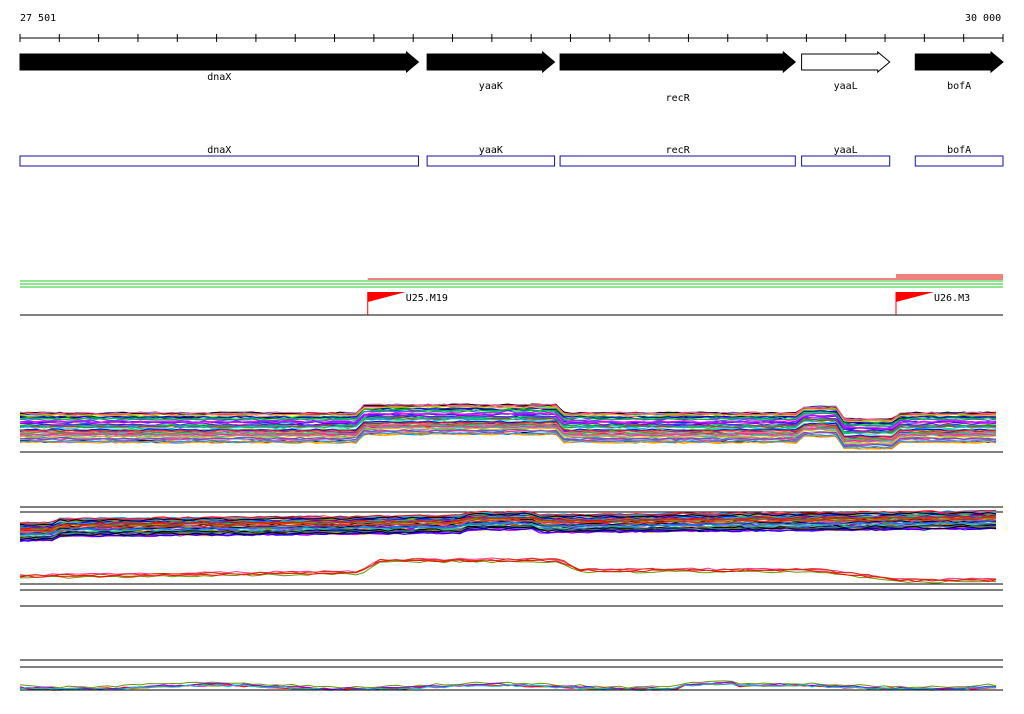  I want to click on gene-label-recR: recR, so click(678, 98).